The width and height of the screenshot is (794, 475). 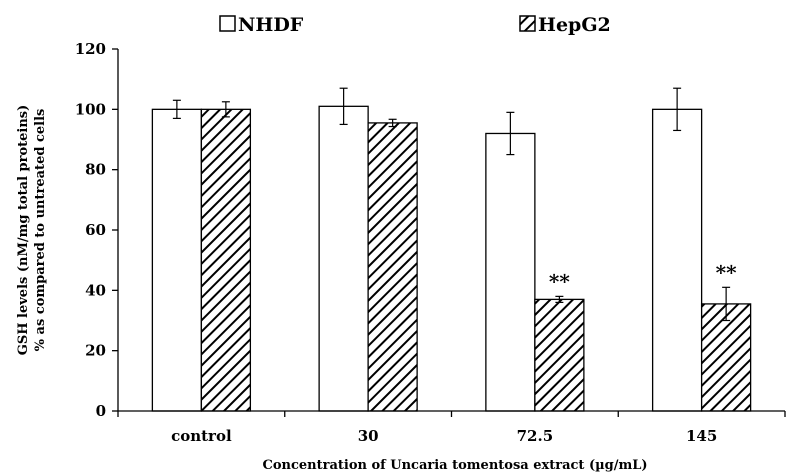 I want to click on y-tick-label-60: 60, so click(x=95, y=230).